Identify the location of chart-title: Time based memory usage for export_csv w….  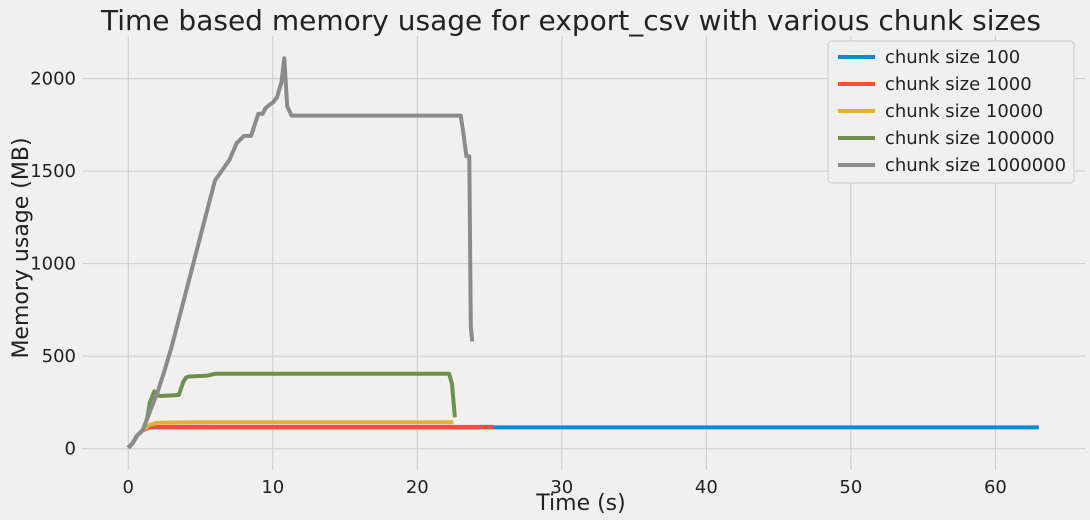
(570, 20).